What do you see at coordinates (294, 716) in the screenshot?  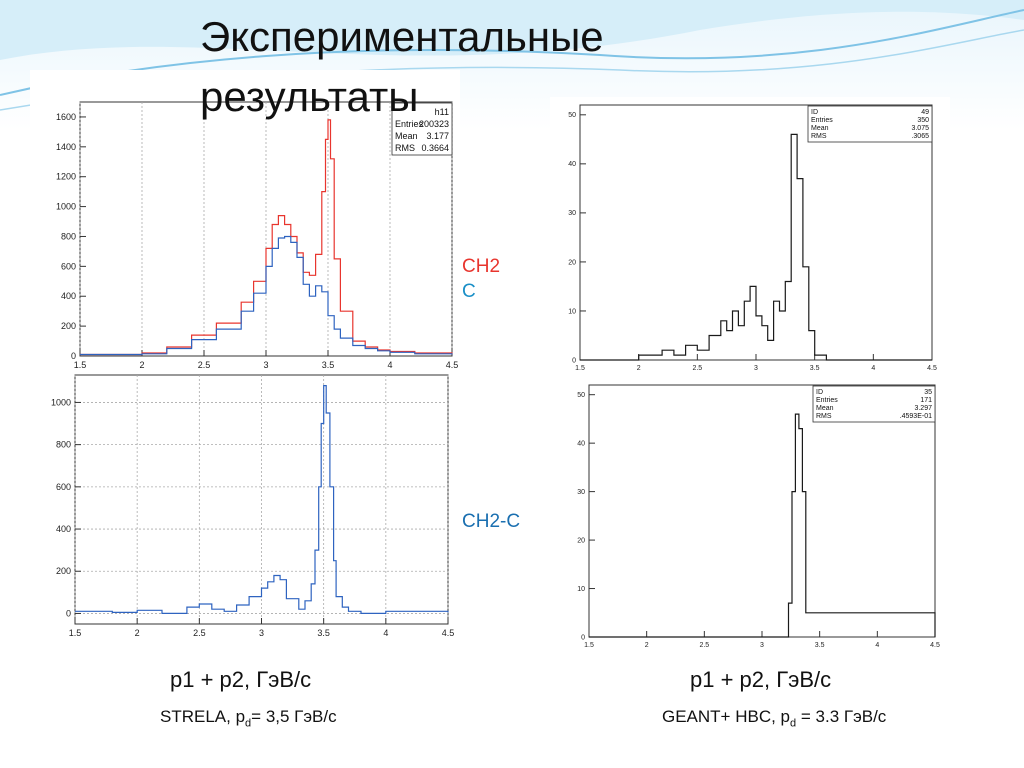 I see `left-note-suffix: = 3,5 ГэВ/с` at bounding box center [294, 716].